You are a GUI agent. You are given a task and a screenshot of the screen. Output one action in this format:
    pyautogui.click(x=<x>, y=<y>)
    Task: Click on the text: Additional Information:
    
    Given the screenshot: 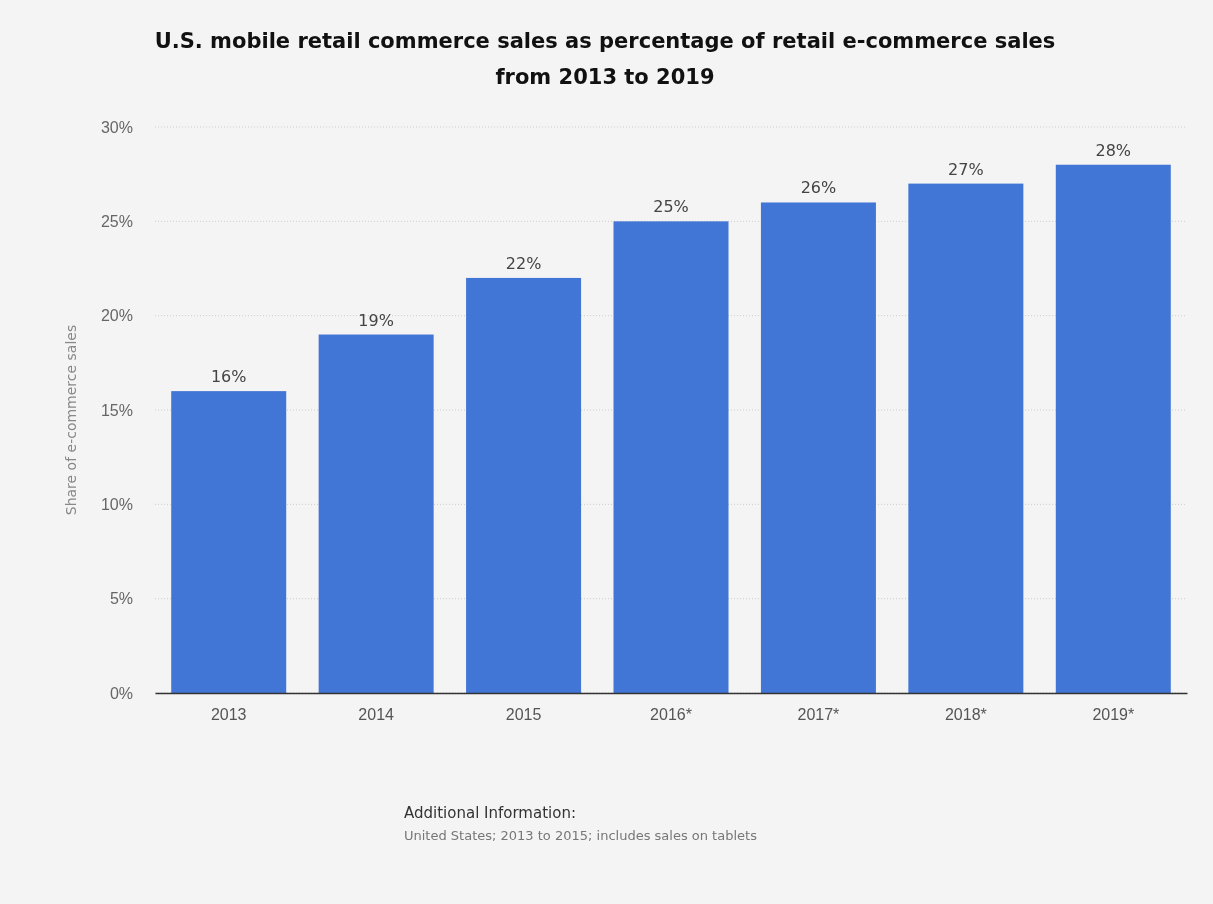 What is the action you would take?
    pyautogui.click(x=490, y=813)
    